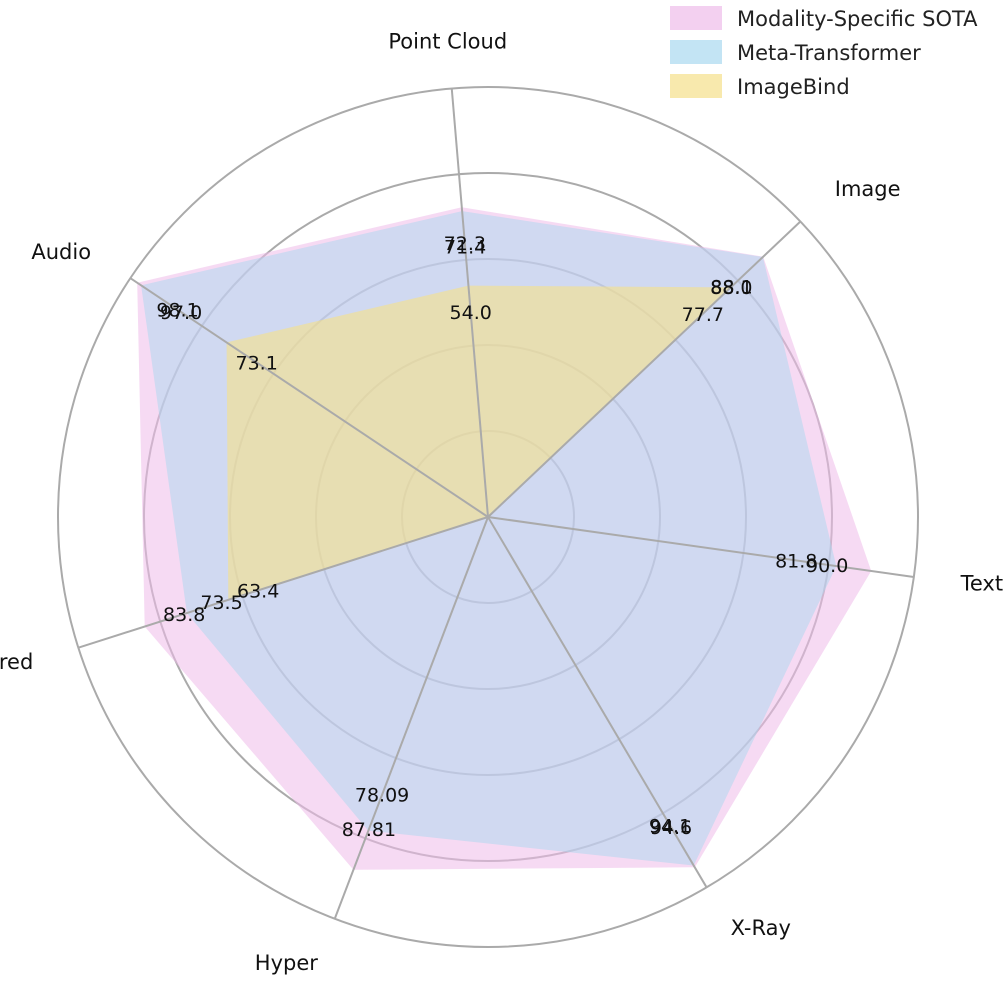  I want to click on axis-label-image: Image, so click(868, 189).